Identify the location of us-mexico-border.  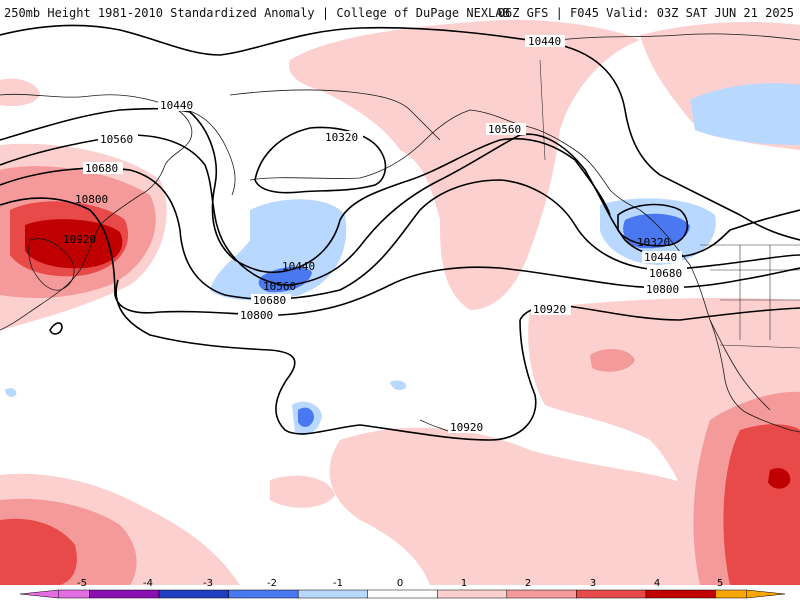
(759, 346).